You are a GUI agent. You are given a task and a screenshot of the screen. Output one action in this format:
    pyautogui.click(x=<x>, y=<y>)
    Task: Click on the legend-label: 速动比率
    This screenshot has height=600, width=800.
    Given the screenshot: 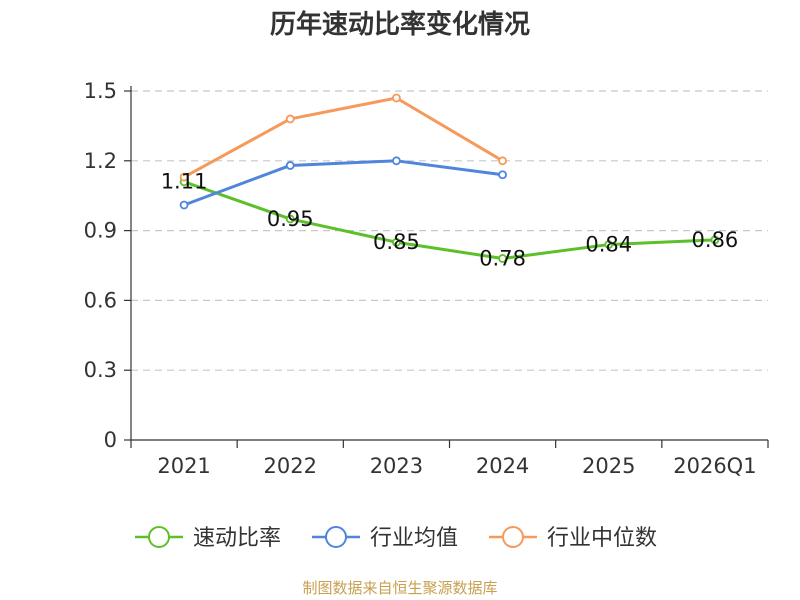 What is the action you would take?
    pyautogui.click(x=237, y=538)
    